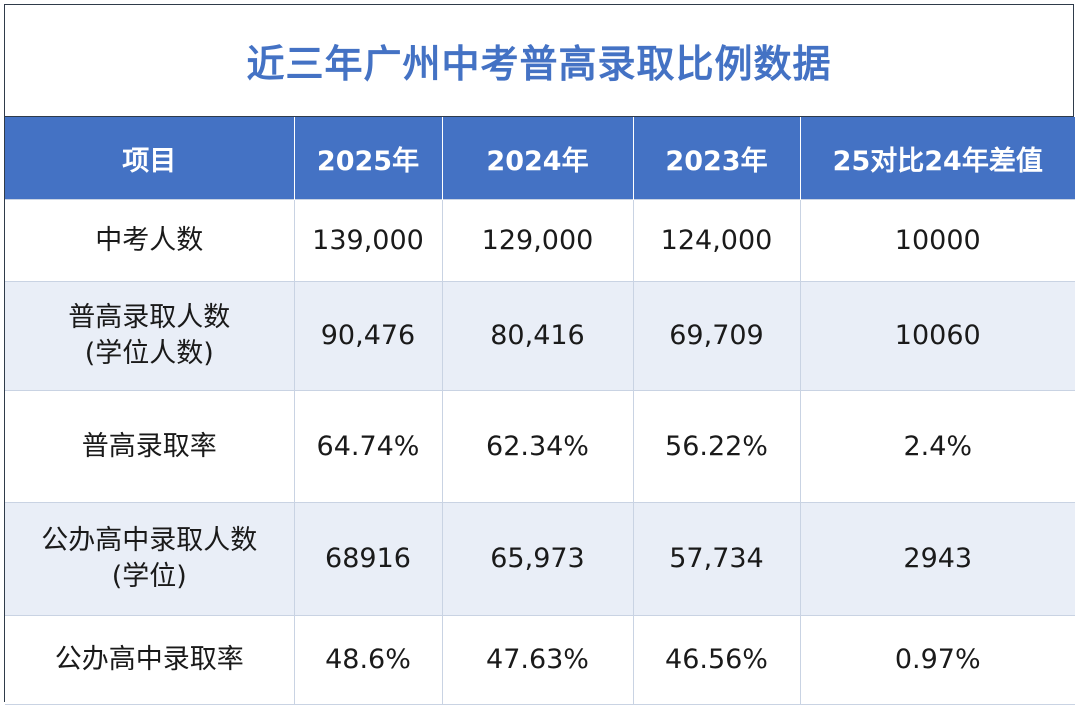 The width and height of the screenshot is (1080, 706). Describe the element at coordinates (149, 540) in the screenshot. I see `row-label-line: 公办高中录取人数` at that location.